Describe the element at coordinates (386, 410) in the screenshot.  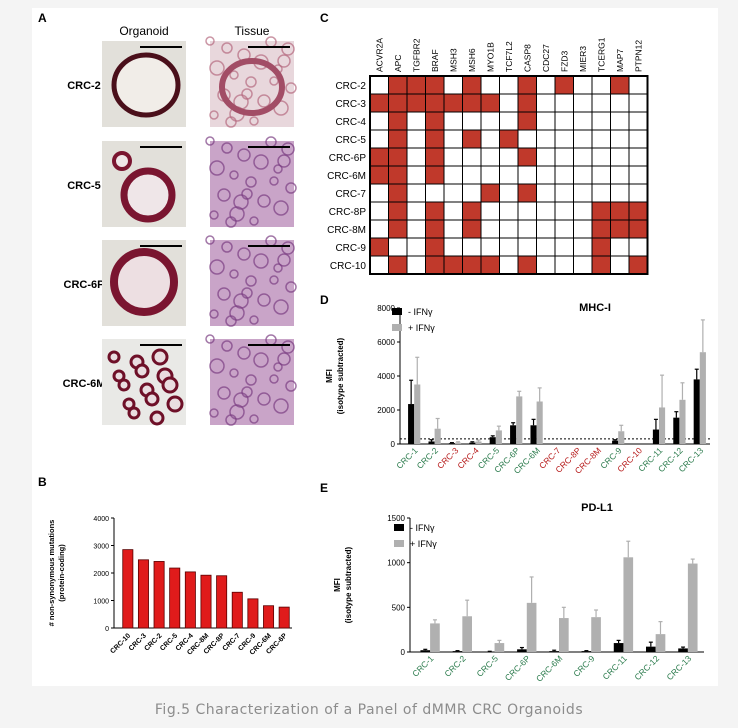
I see `y-tick-label: 2000` at that location.